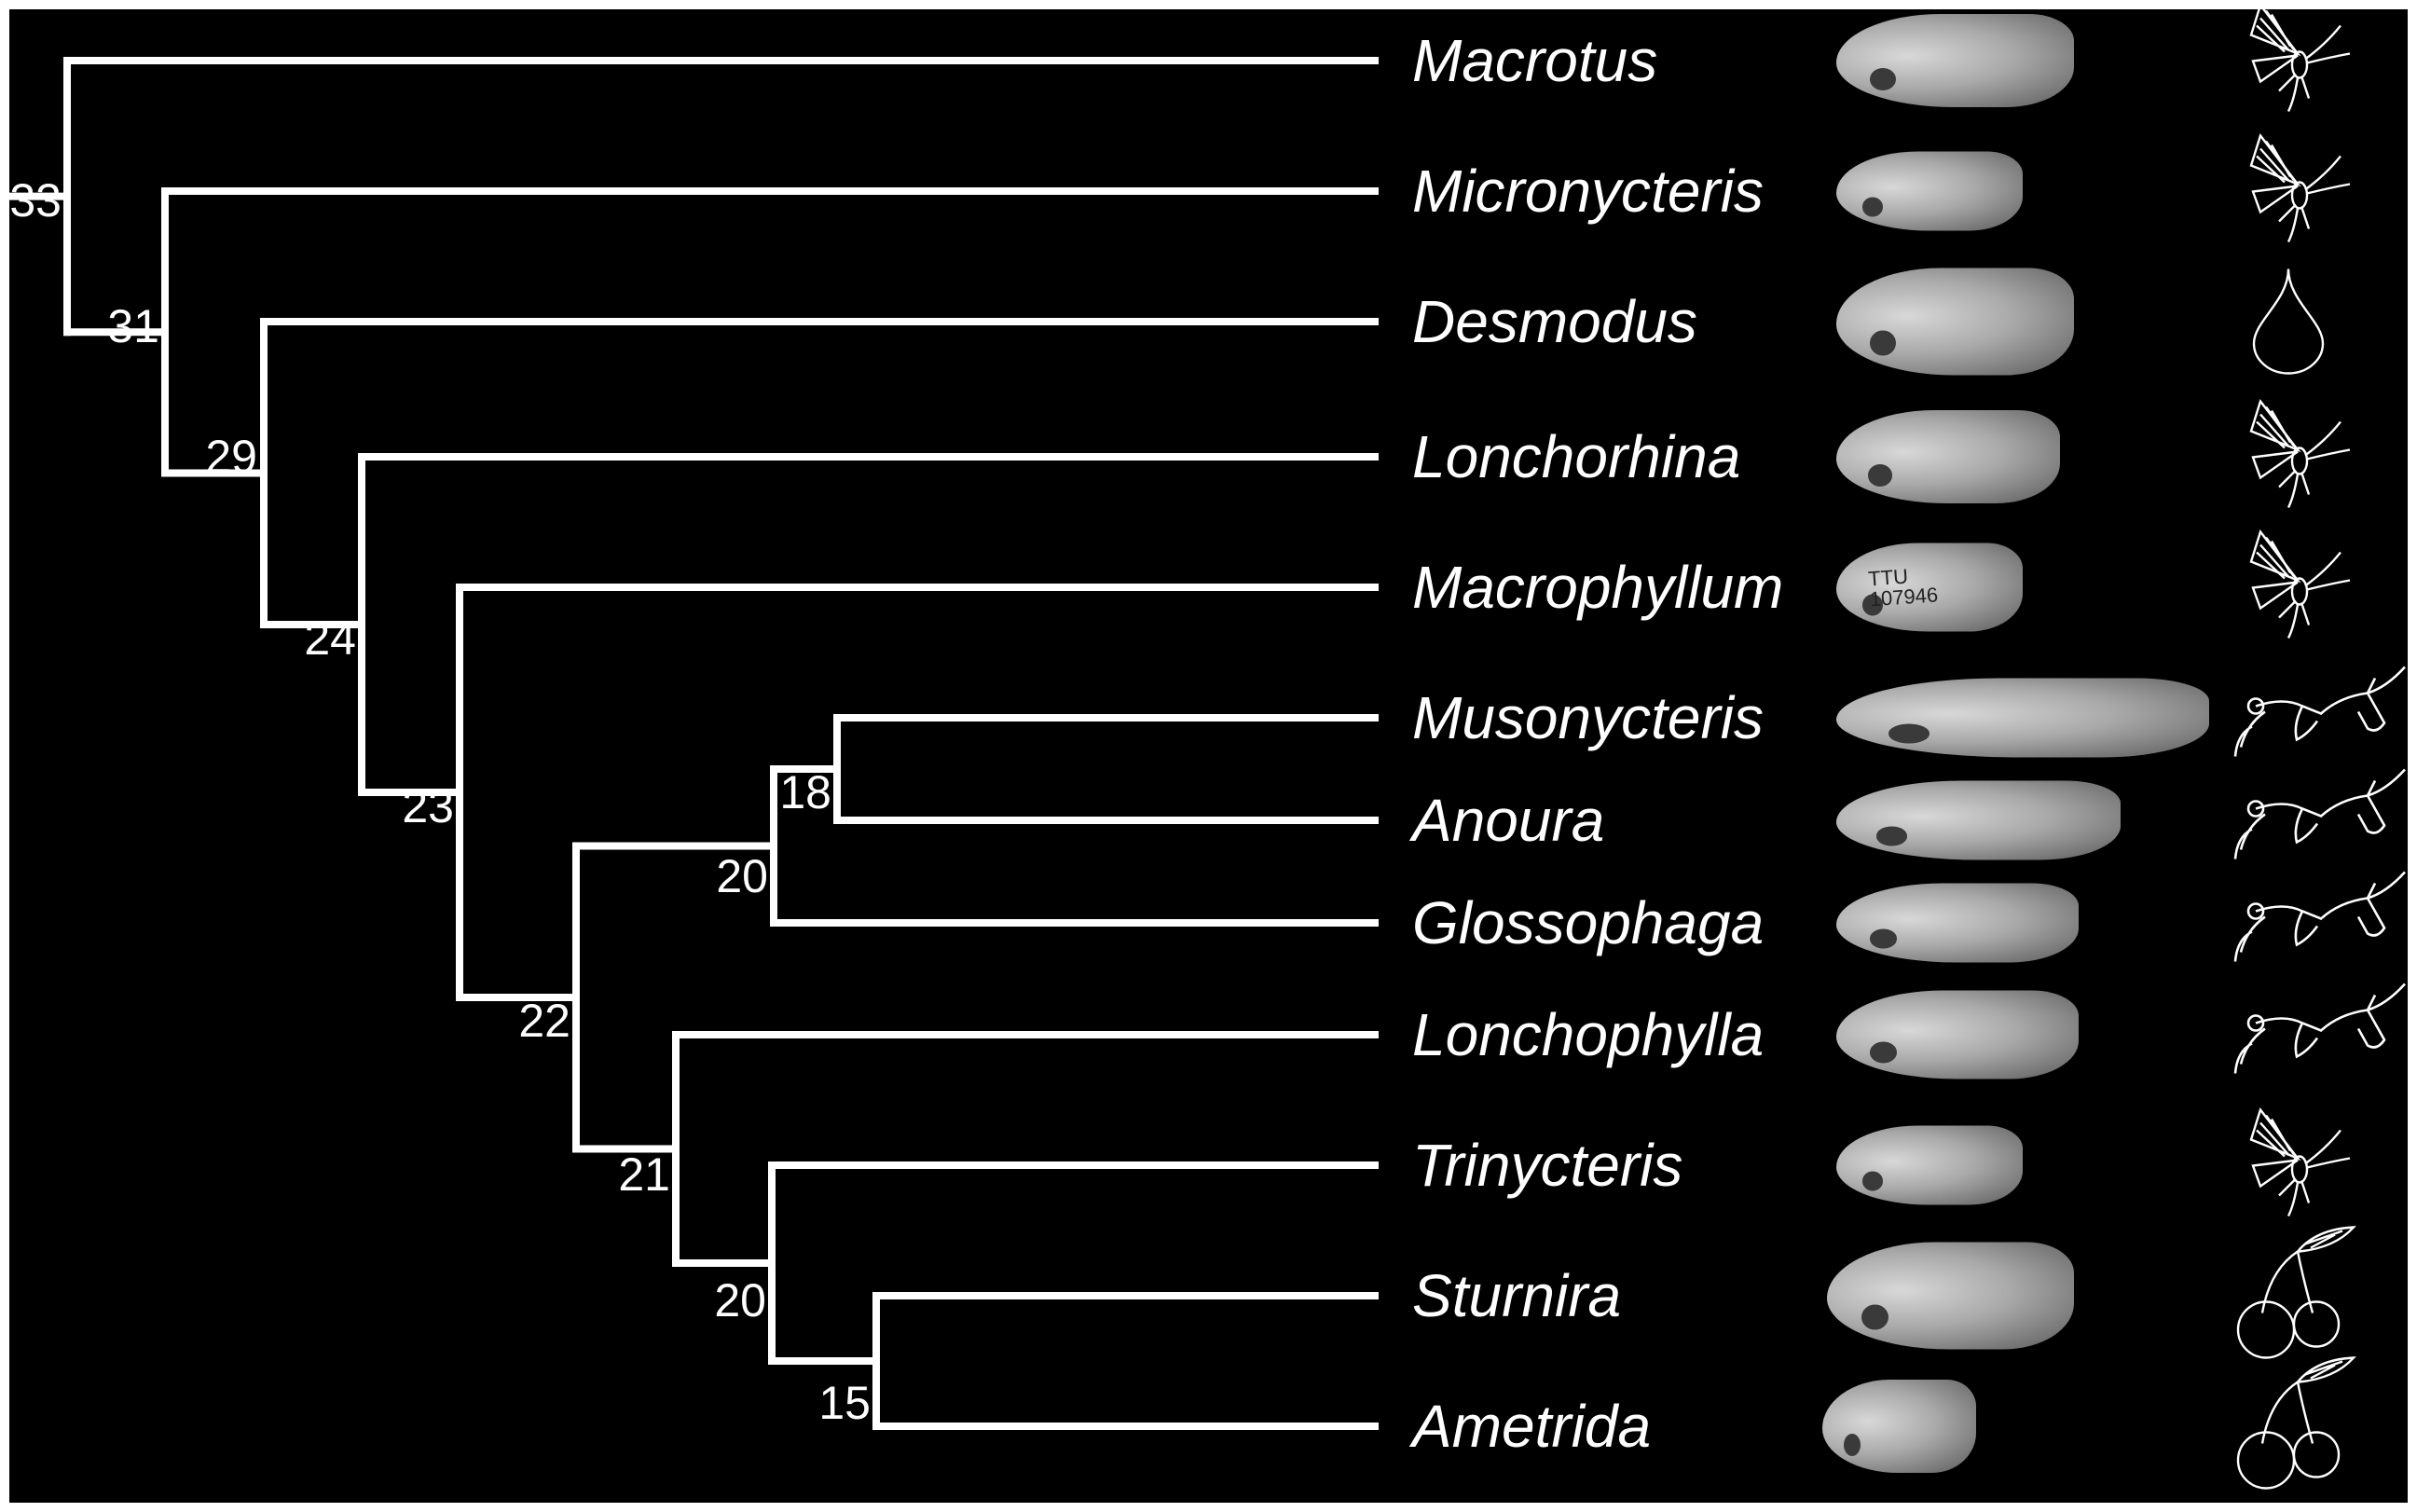  Describe the element at coordinates (1951, 1297) in the screenshot. I see `skull-photo-sturnira` at that location.